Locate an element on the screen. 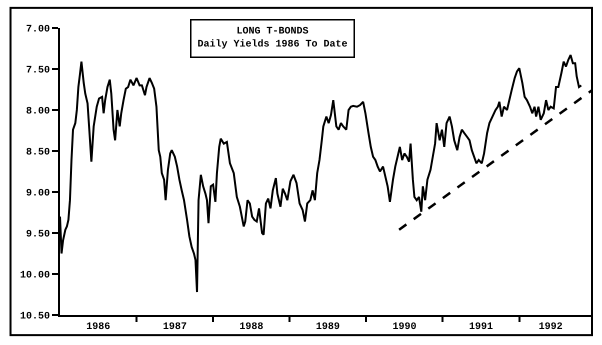  x-tick-label: 1989 is located at coordinates (328, 327).